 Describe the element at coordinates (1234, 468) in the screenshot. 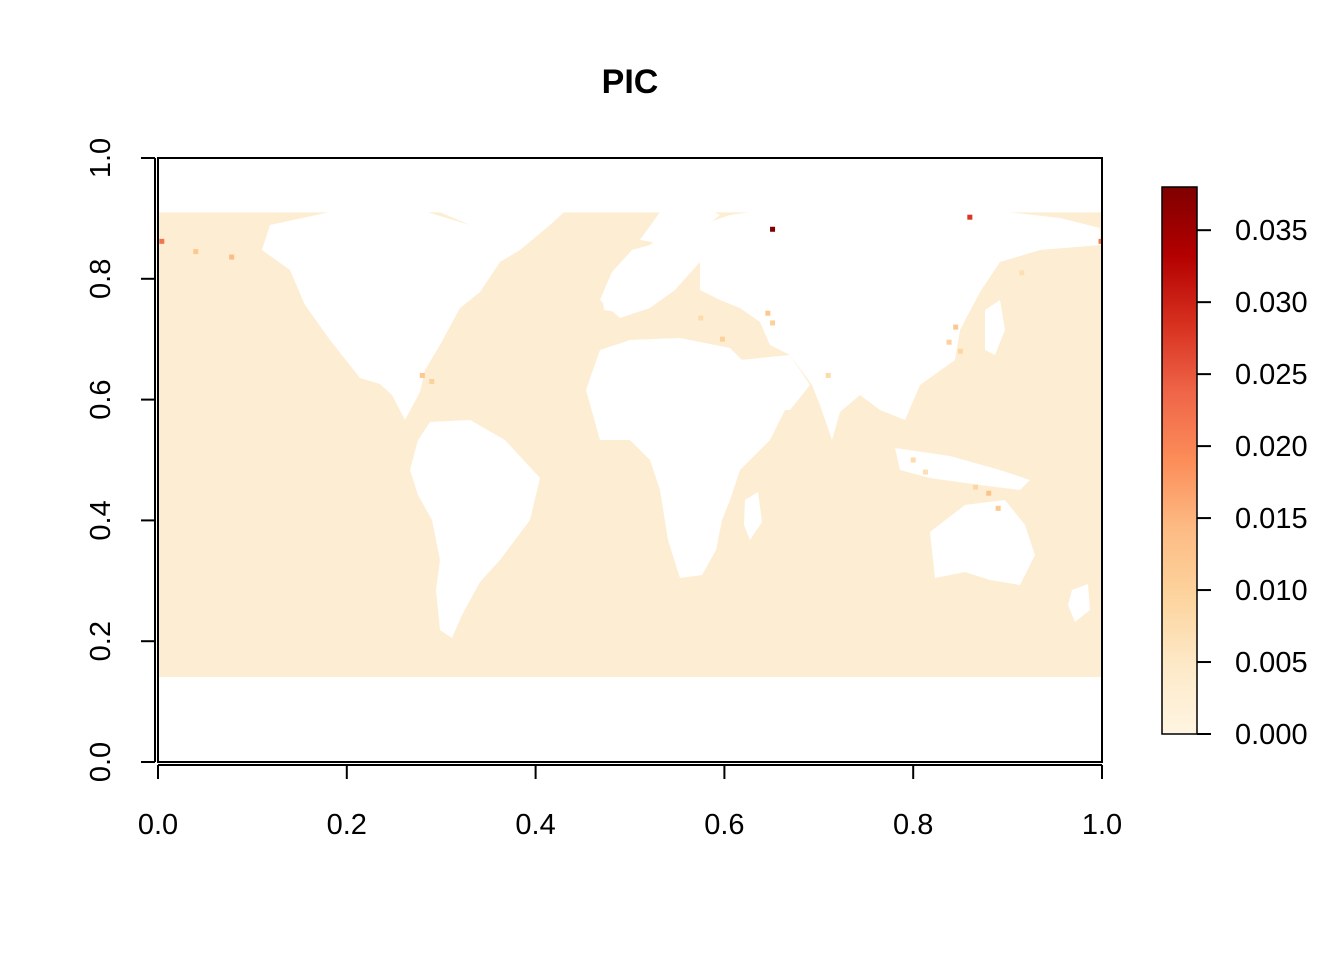

I see `colorbar-legend: 0.000 0.005 0.010 0.015 0.020 0.025 0.030 0.035` at that location.